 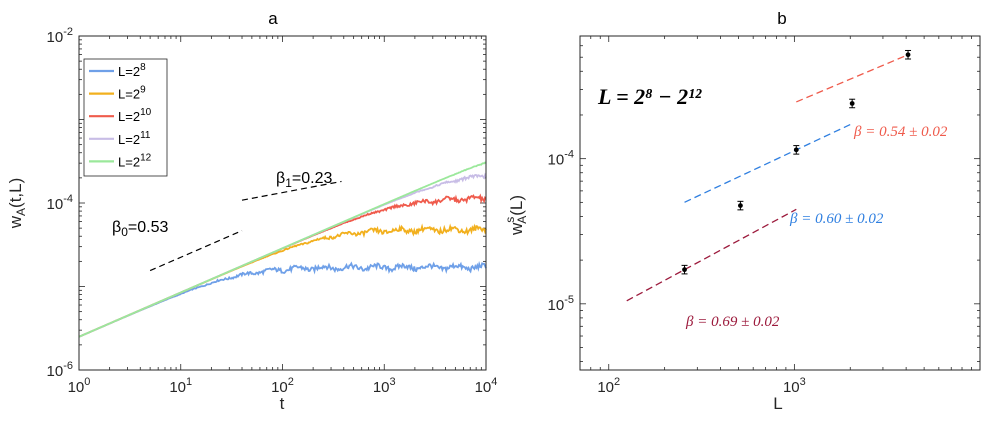 I want to click on panel-b-x-tick-labels: 10² 10³, so click(x=701, y=386).